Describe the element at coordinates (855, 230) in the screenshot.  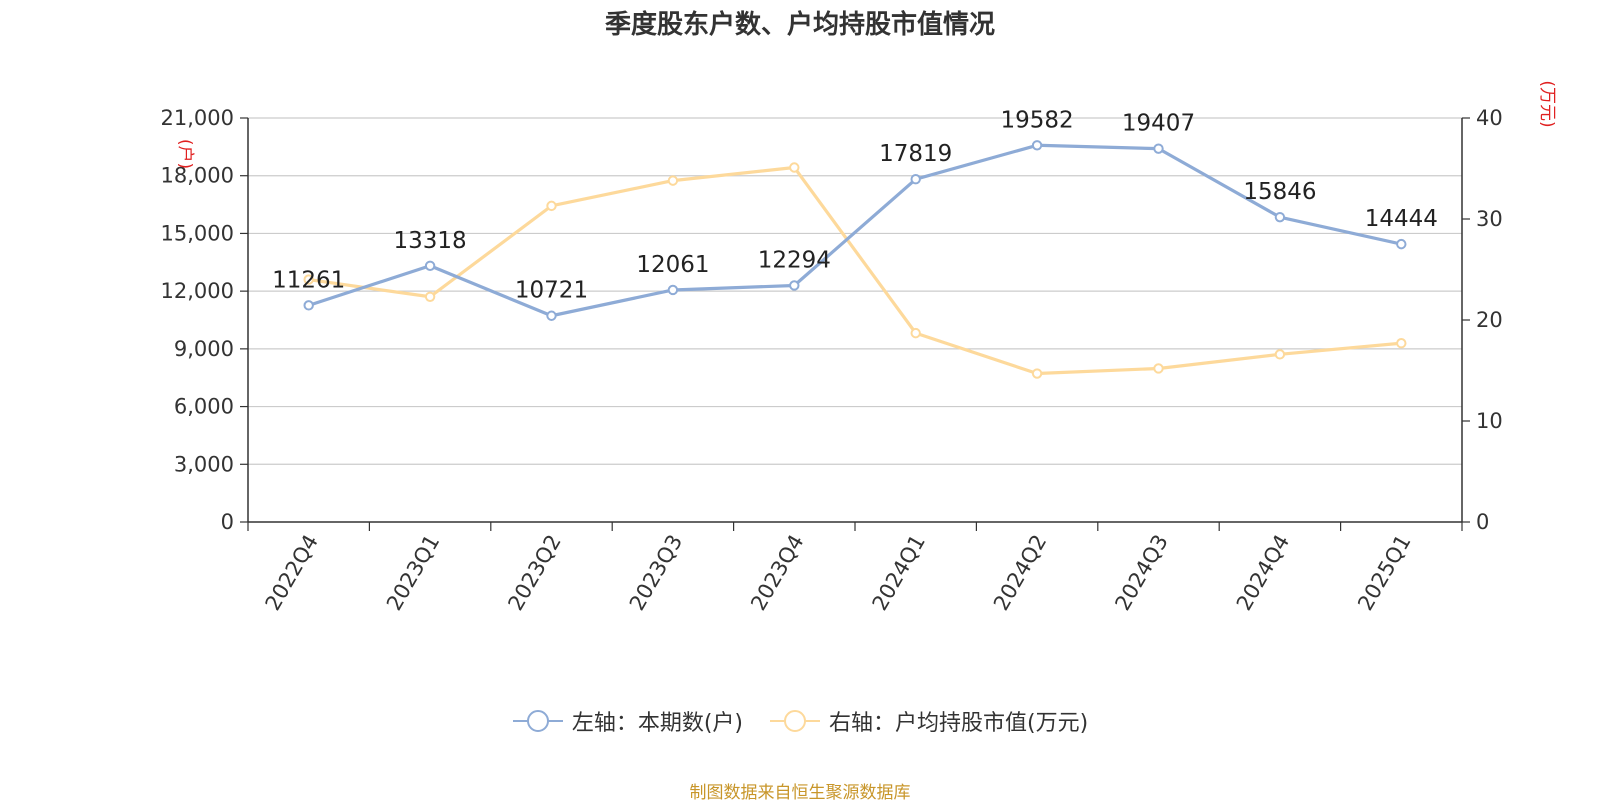
I see `series-line-left` at that location.